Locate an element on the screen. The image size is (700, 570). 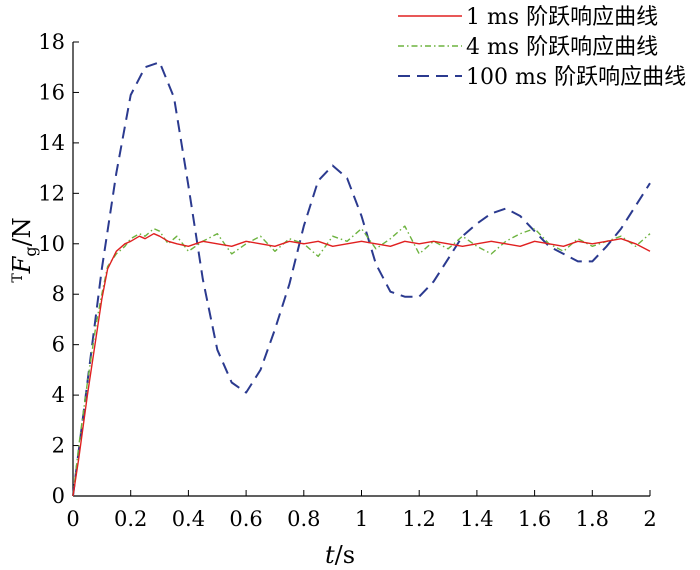
x-axis-title-var: t is located at coordinates (330, 555).